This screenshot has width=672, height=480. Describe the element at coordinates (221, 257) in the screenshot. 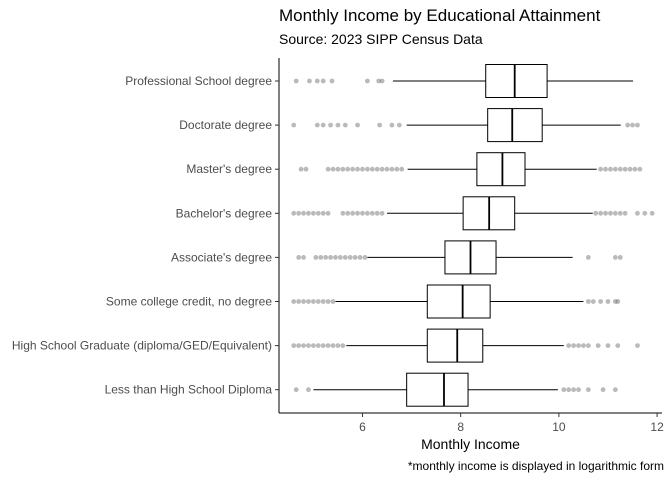

I see `category-label: Associate's degree` at that location.